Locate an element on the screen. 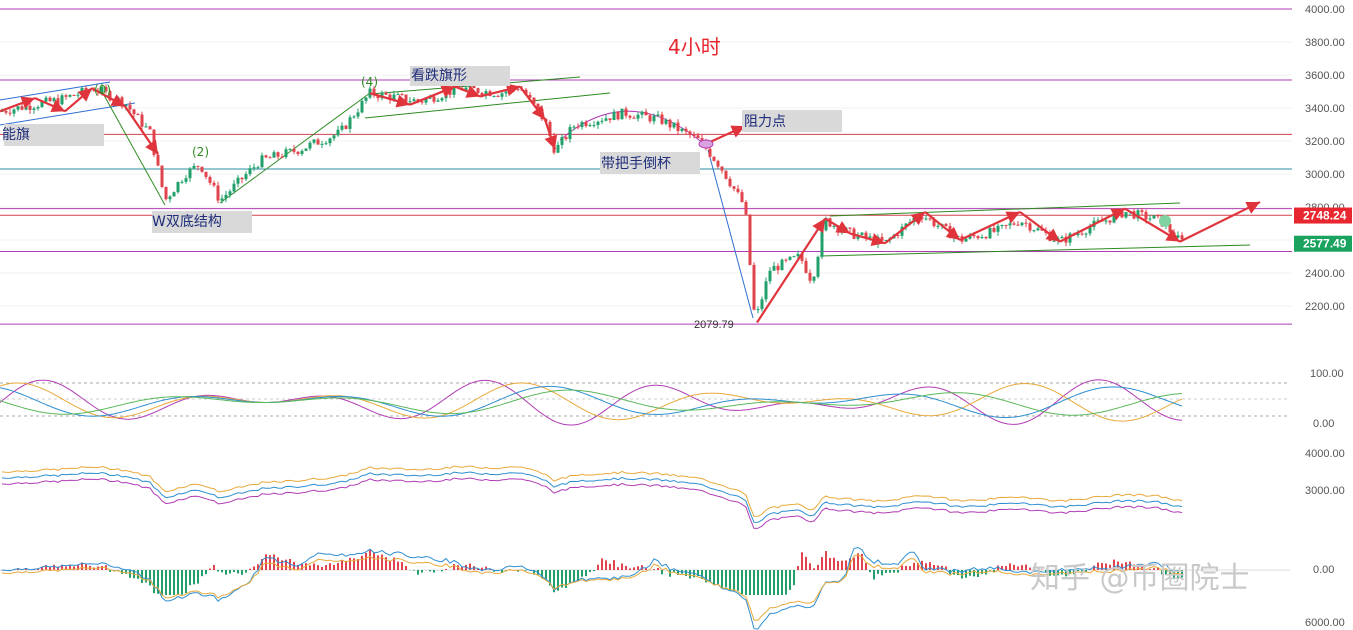  price-tick-3200.00: 3200.00 is located at coordinates (1325, 142).